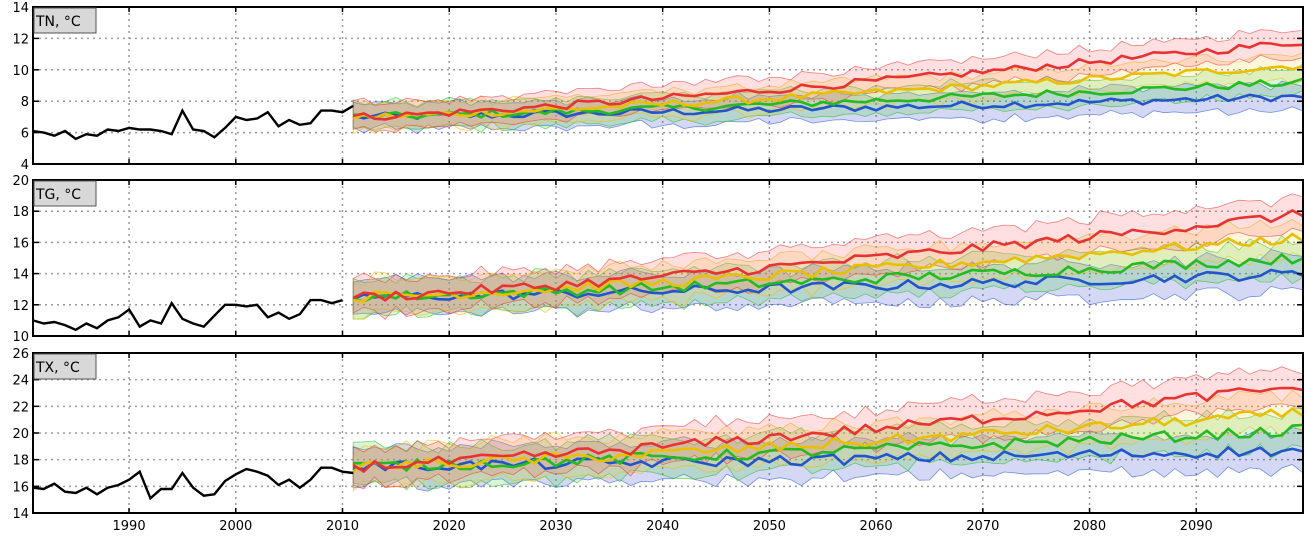 Image resolution: width=1307 pixels, height=536 pixels. I want to click on y-tick-label: 26, so click(20, 354).